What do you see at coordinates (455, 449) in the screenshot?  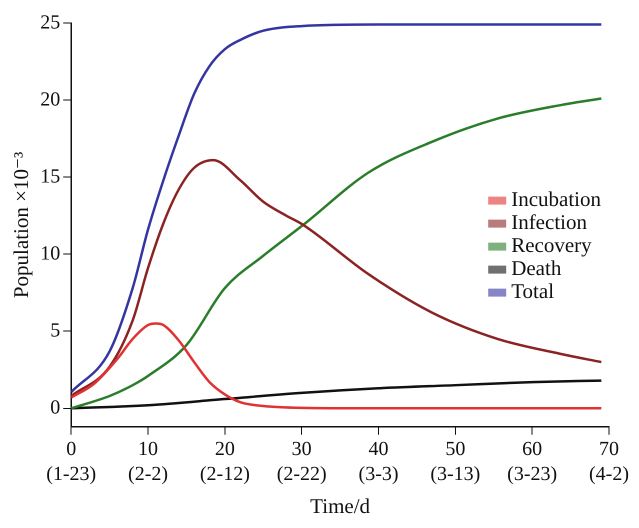 I see `x-tick-label: 50` at bounding box center [455, 449].